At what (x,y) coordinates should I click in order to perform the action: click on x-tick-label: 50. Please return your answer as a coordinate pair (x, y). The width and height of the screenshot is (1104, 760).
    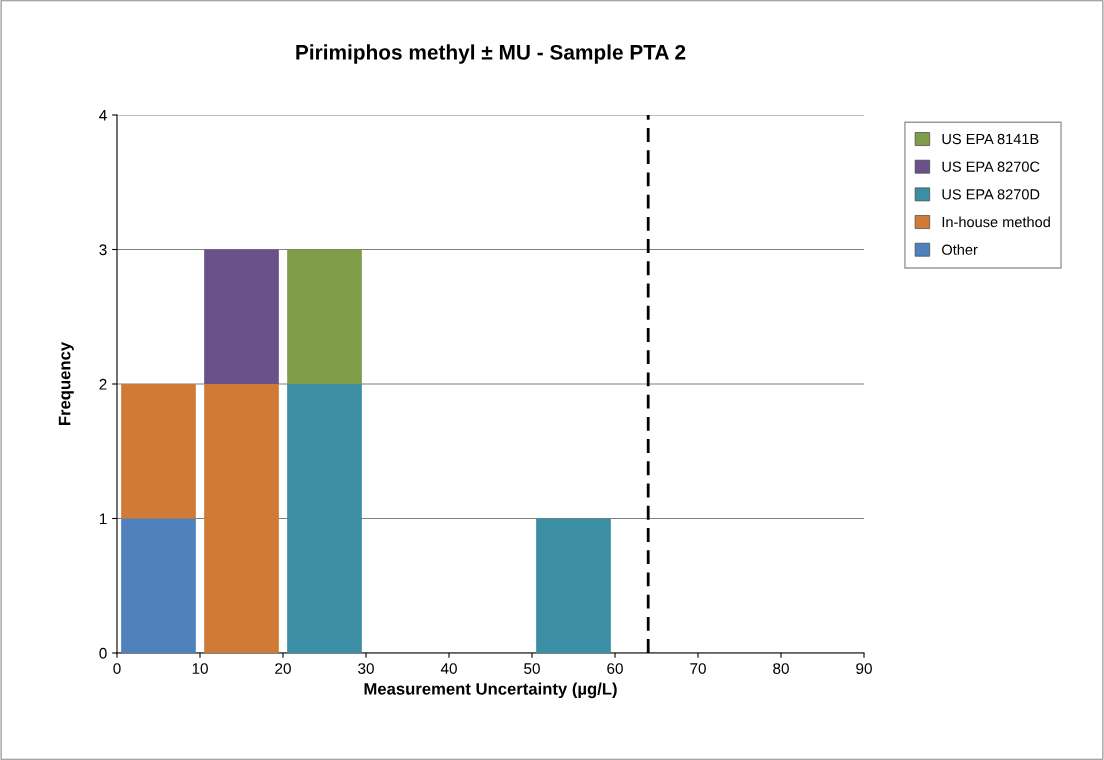
    Looking at the image, I should click on (532, 668).